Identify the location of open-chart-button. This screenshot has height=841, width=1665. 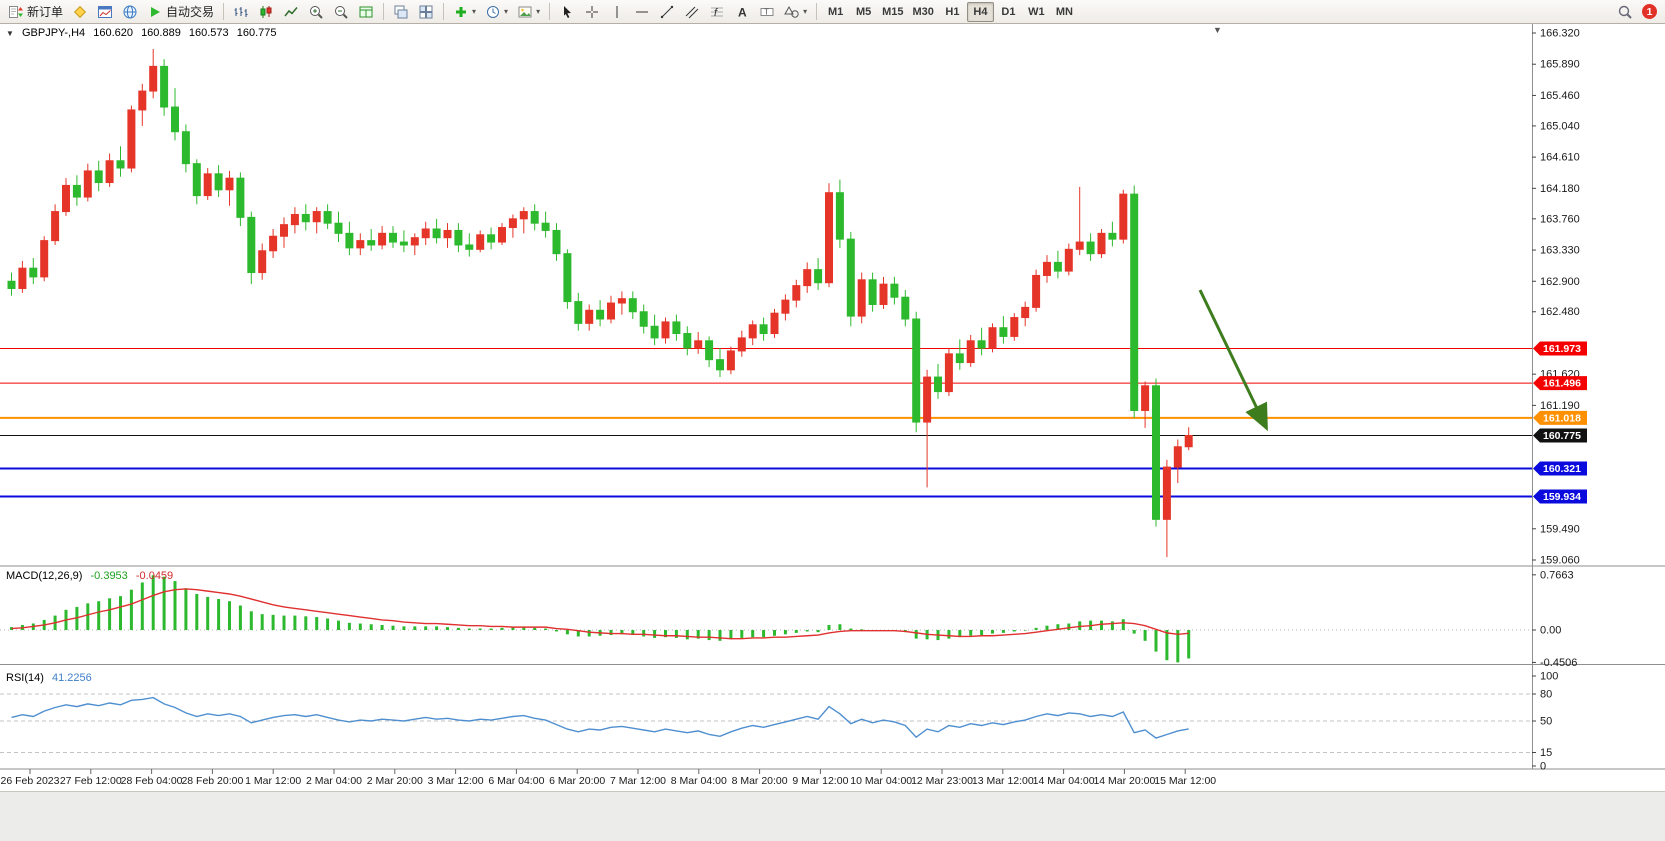
(105, 12).